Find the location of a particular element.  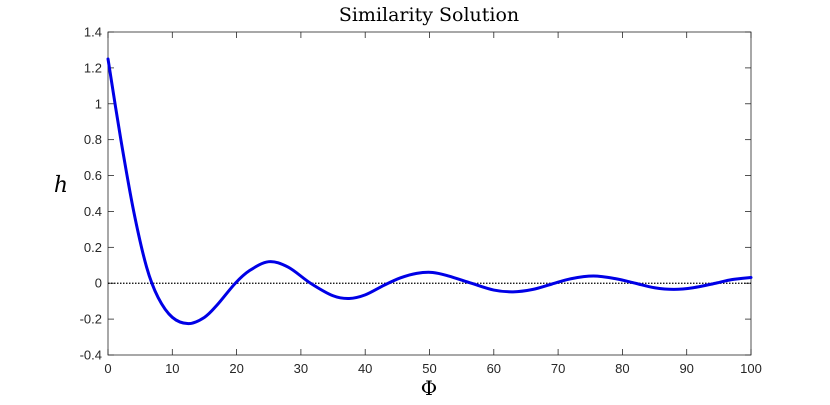

y-axis-label: h is located at coordinates (61, 185).